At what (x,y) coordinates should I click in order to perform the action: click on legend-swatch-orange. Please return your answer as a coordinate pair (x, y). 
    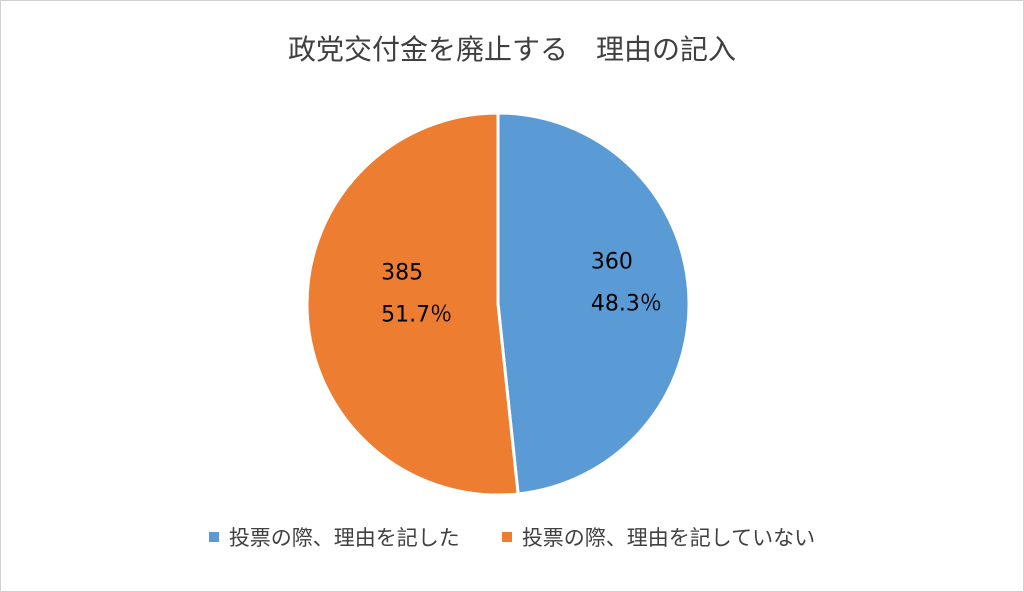
    Looking at the image, I should click on (506, 537).